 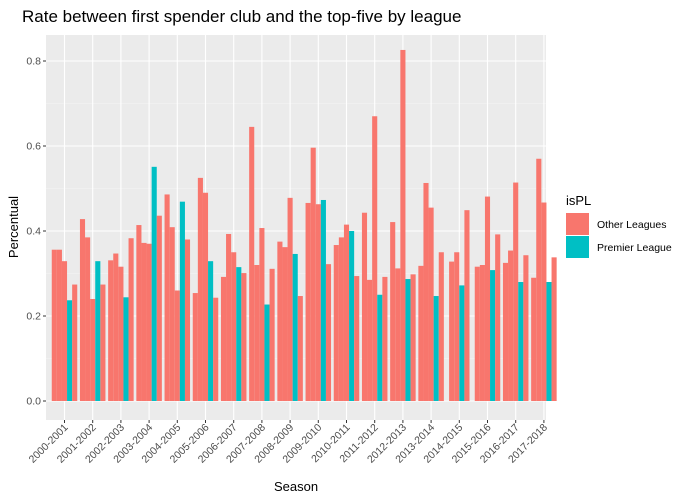 What do you see at coordinates (631, 225) in the screenshot?
I see `legend-label-other-leagues: Other Leagues` at bounding box center [631, 225].